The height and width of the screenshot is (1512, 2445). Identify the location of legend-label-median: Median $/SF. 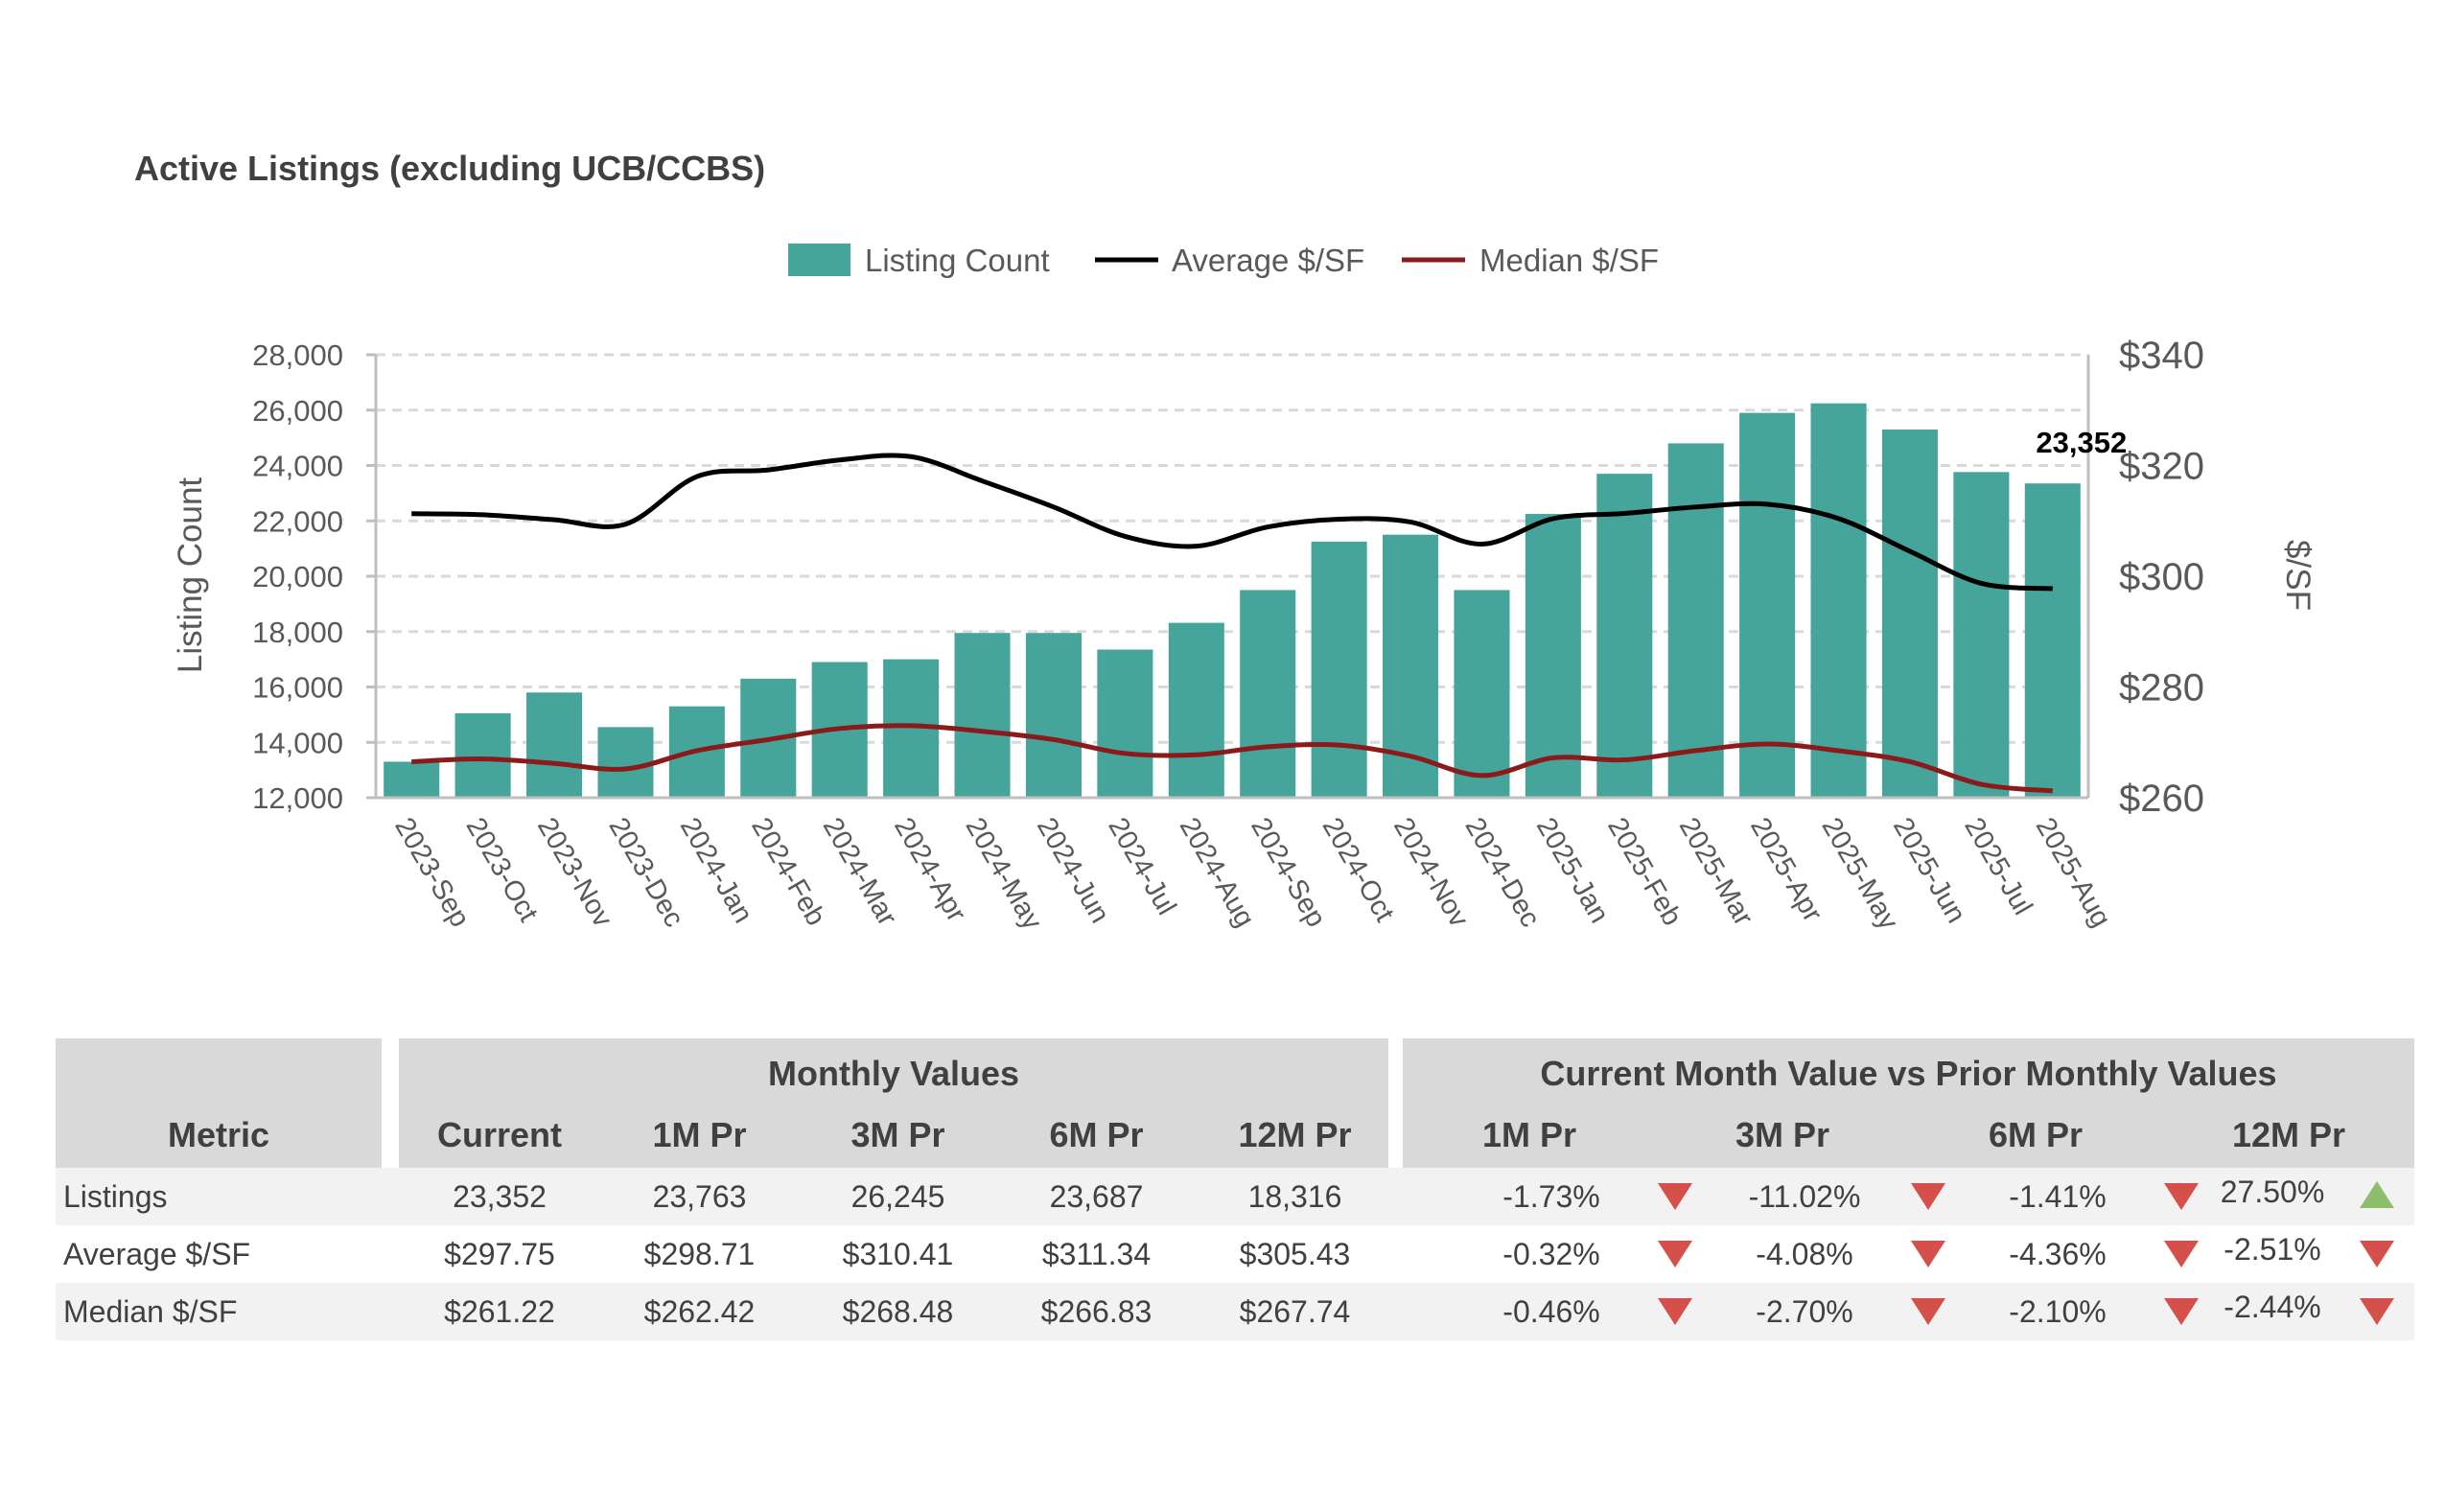
(1569, 260).